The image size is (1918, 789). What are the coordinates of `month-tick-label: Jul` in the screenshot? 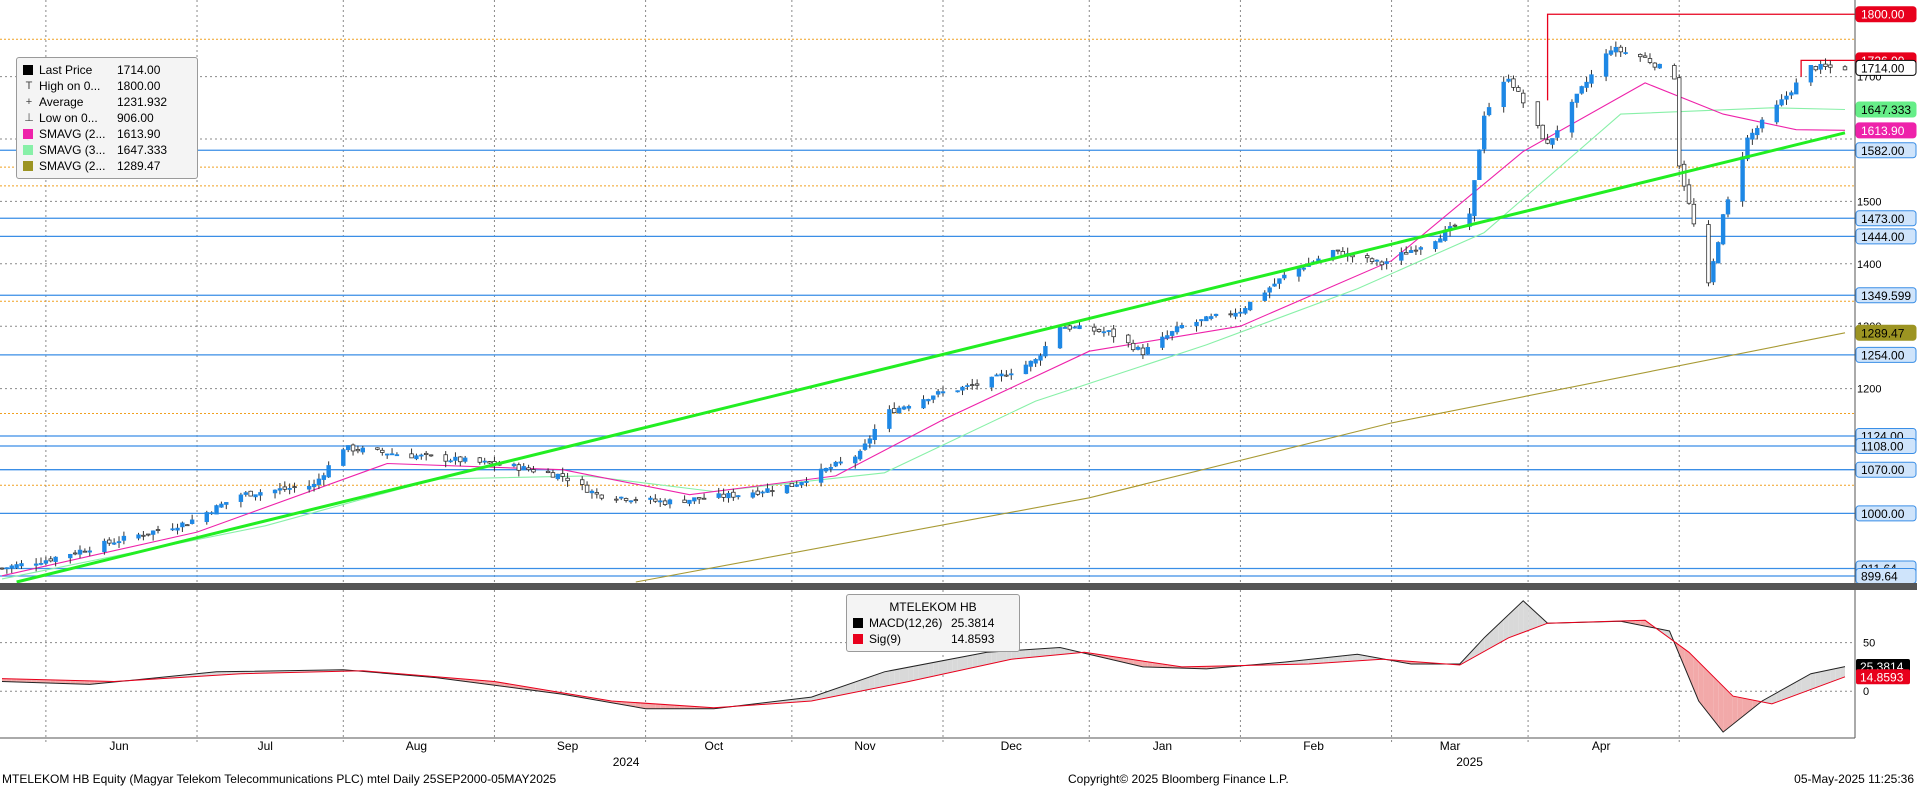 It's located at (265, 746).